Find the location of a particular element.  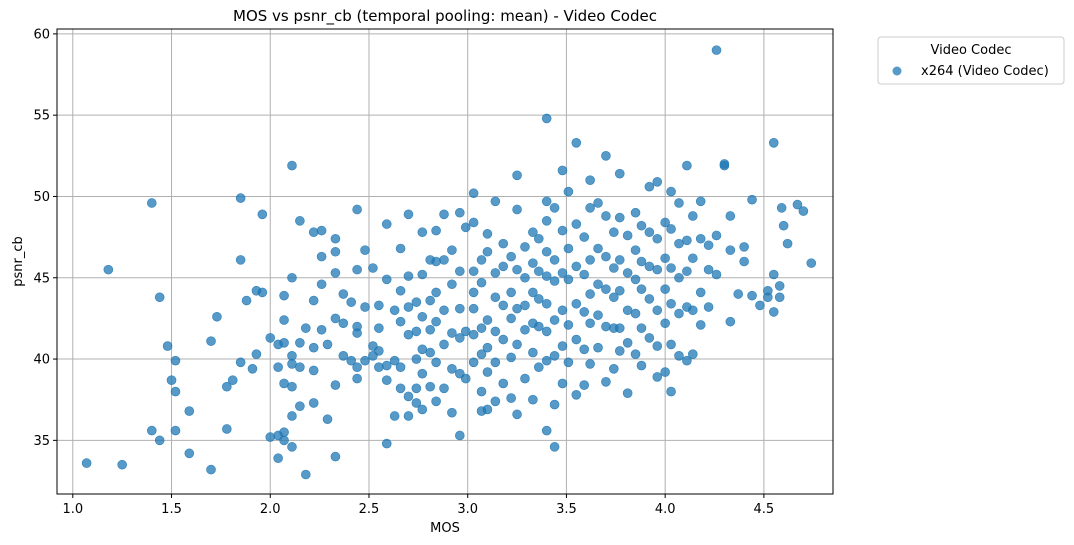

legend-box is located at coordinates (971, 60).